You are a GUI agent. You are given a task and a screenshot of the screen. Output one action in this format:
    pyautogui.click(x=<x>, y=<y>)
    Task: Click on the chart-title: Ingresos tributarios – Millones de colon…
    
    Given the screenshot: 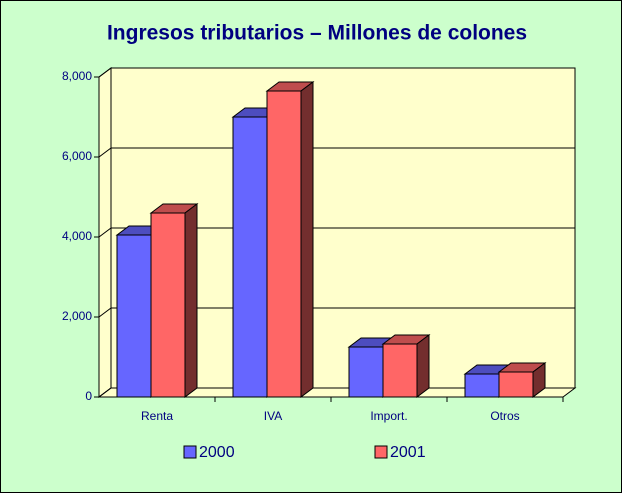 What is the action you would take?
    pyautogui.click(x=317, y=33)
    